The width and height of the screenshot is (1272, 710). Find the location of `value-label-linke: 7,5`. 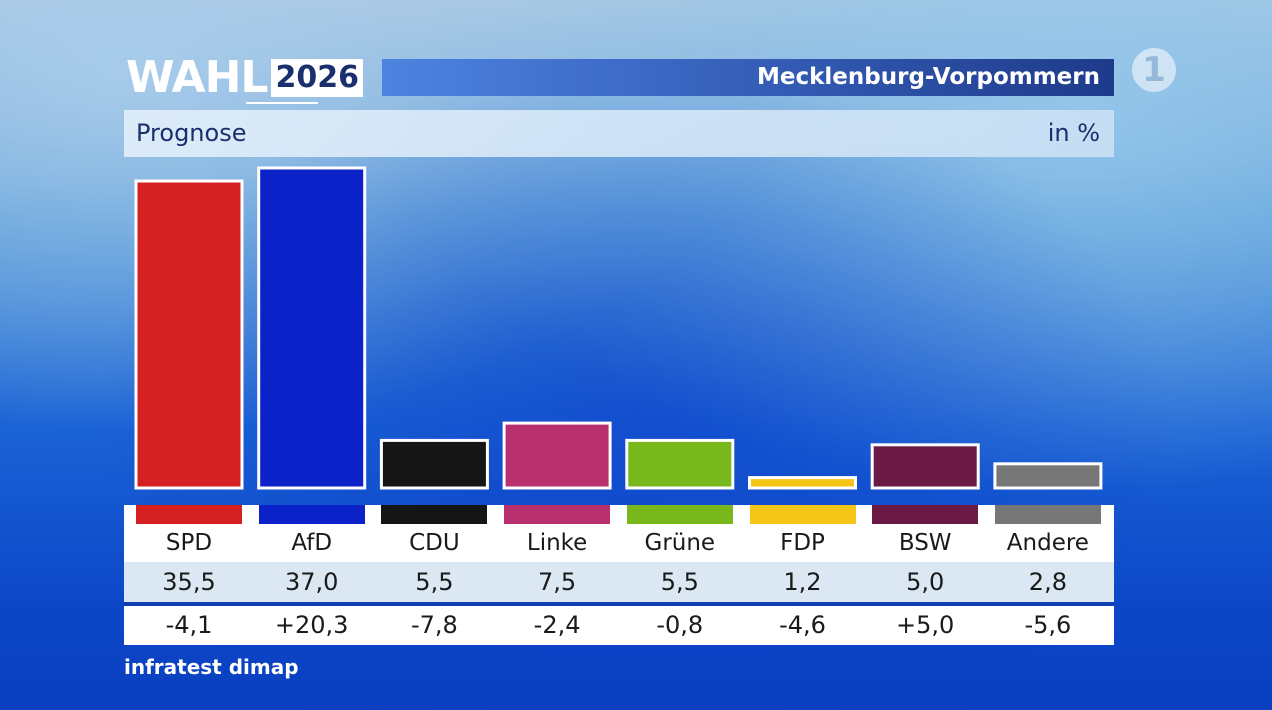

value-label-linke: 7,5 is located at coordinates (557, 582).